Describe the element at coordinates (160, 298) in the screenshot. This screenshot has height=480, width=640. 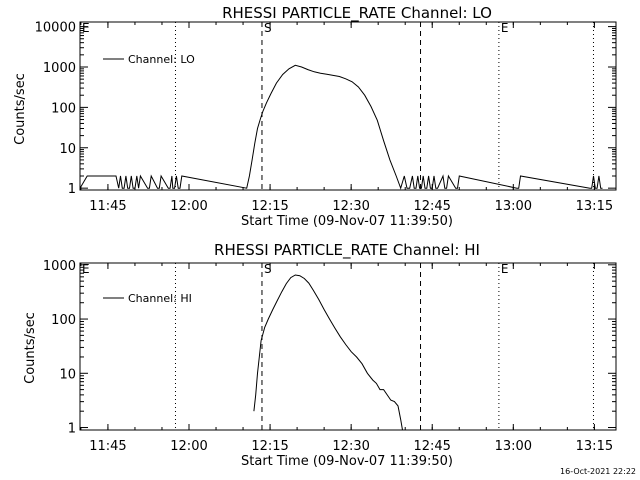
I see `legend-label: Channel: HI` at that location.